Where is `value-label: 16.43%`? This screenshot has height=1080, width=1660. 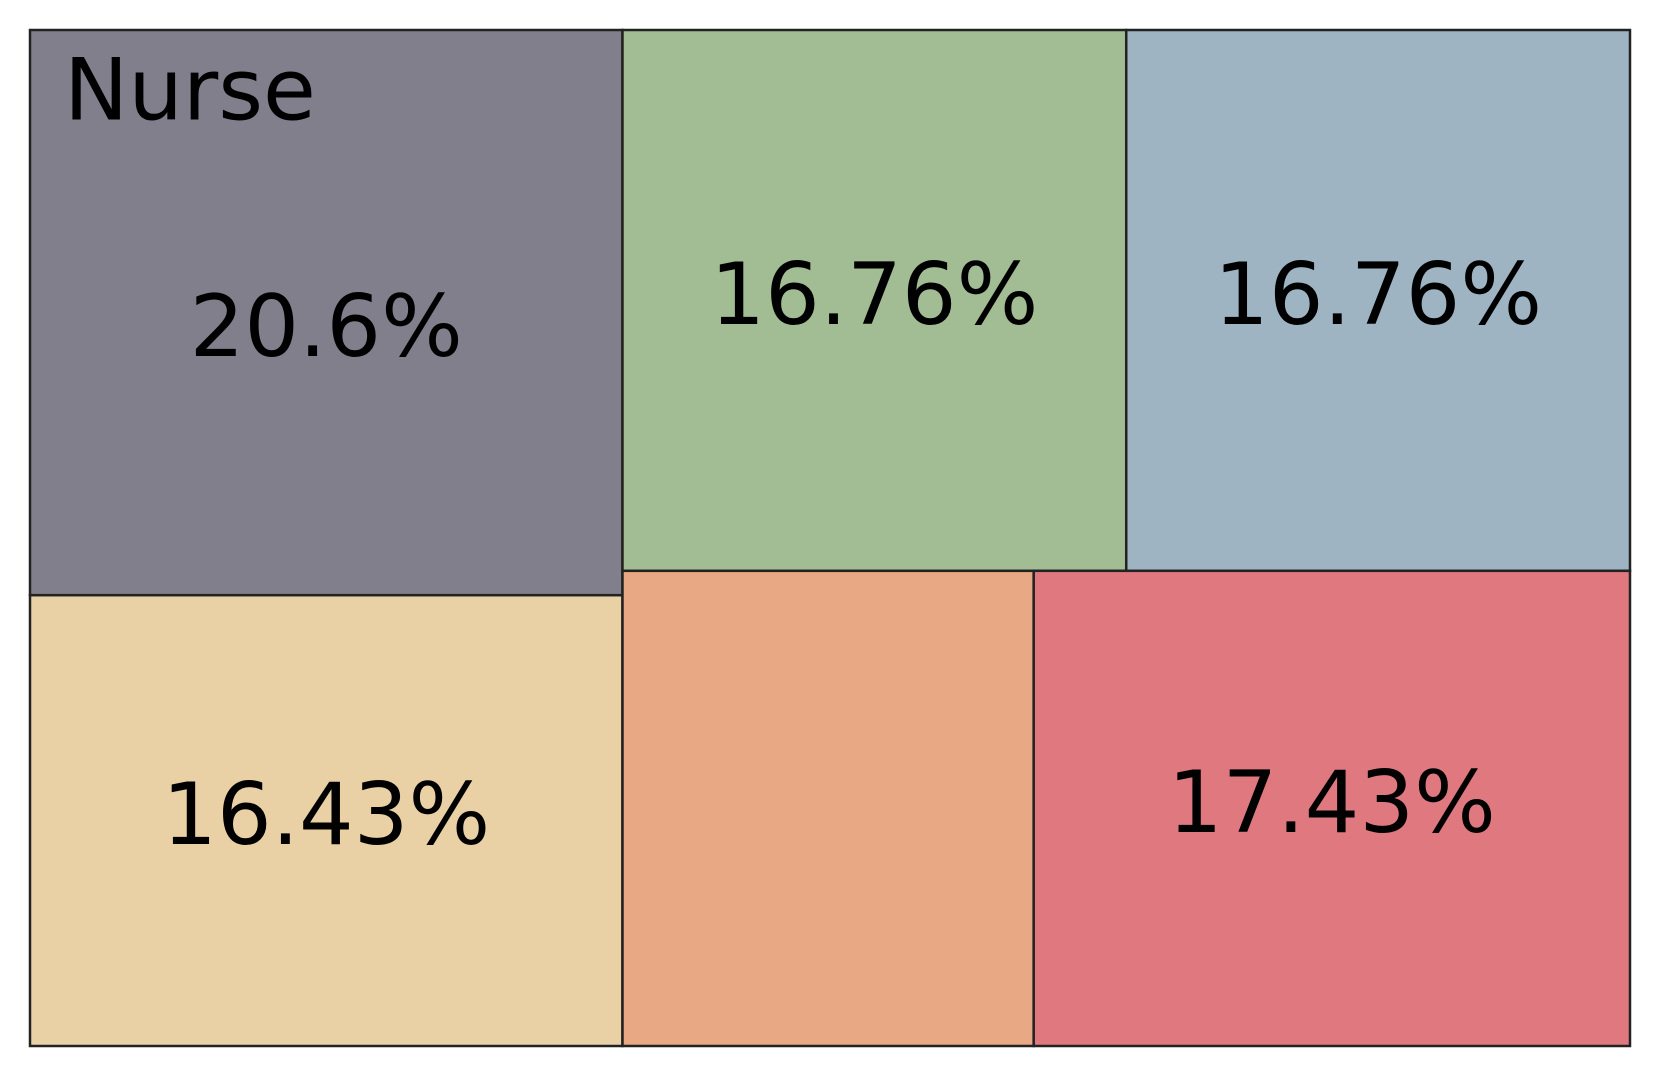 value-label: 16.43% is located at coordinates (326, 815).